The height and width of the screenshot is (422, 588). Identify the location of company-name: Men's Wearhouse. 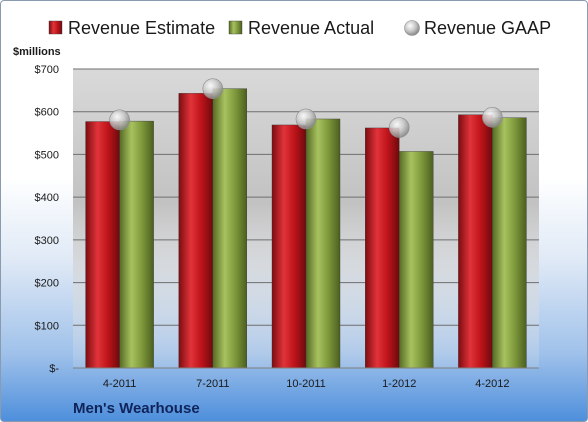
(136, 408).